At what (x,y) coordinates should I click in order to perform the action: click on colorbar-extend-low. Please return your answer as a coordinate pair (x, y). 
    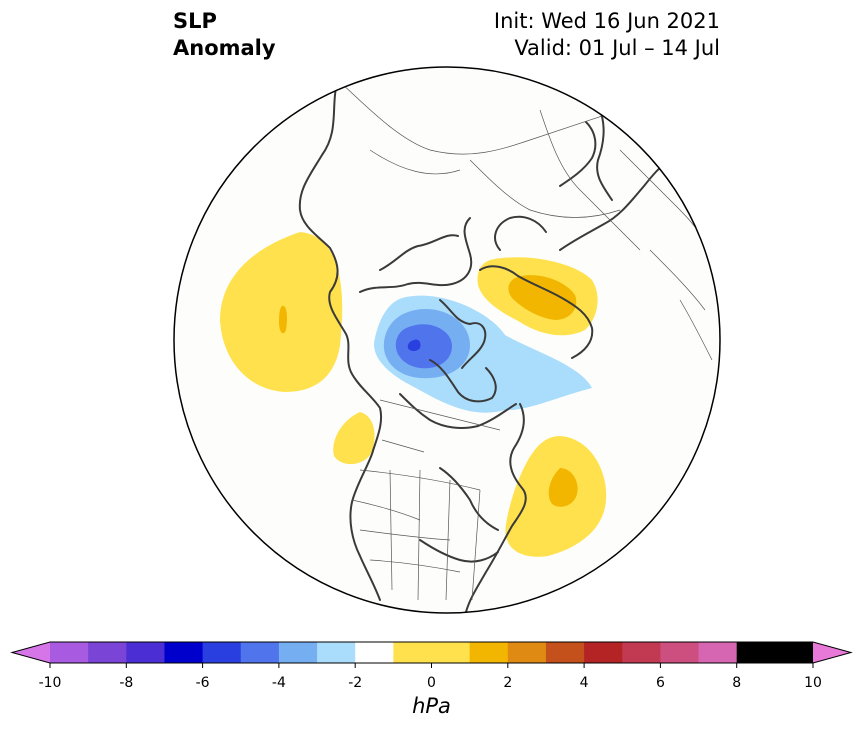
    Looking at the image, I should click on (31, 652).